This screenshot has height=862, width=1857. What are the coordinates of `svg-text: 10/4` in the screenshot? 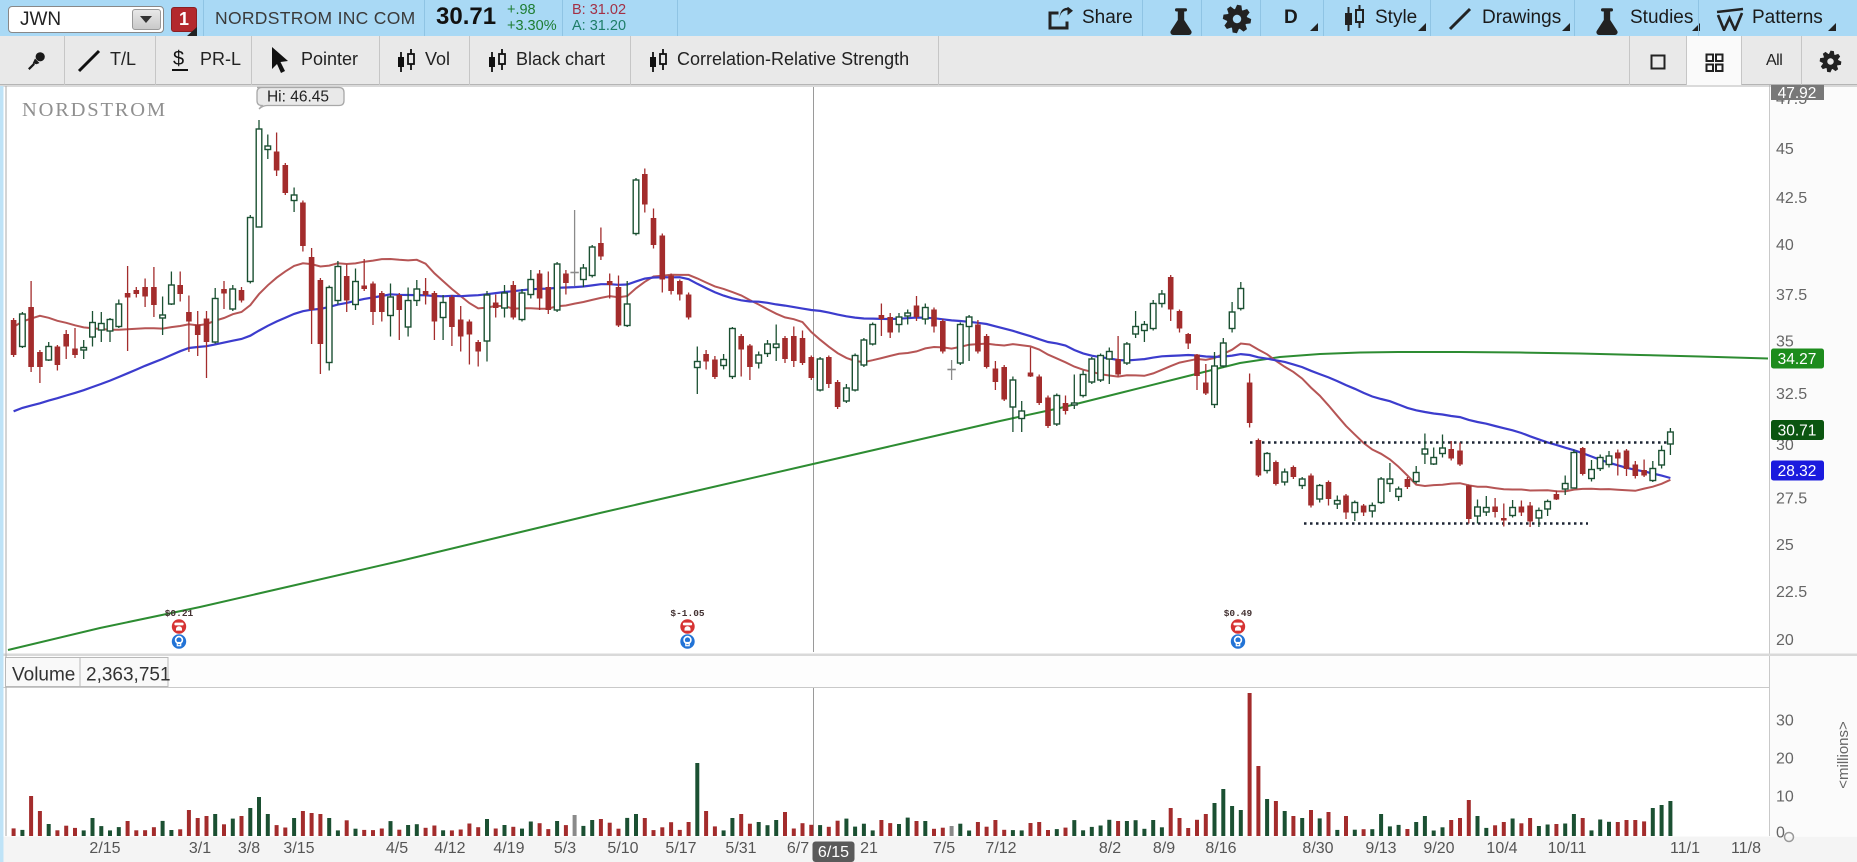 It's located at (1501, 848).